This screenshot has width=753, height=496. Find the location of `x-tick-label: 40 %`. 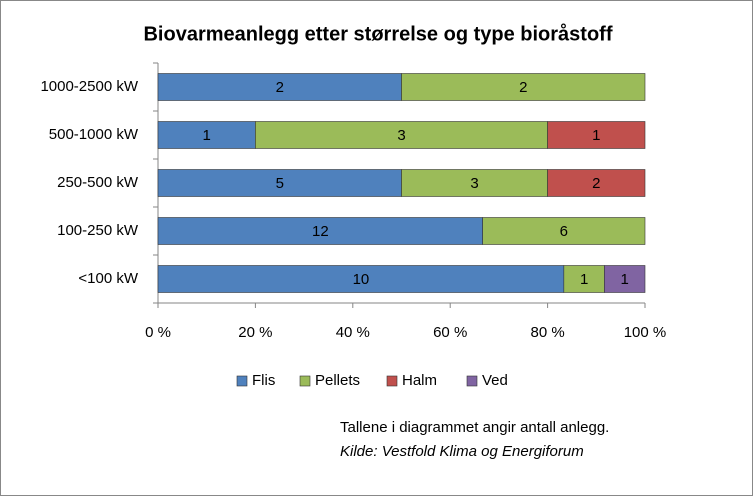

x-tick-label: 40 % is located at coordinates (353, 332).